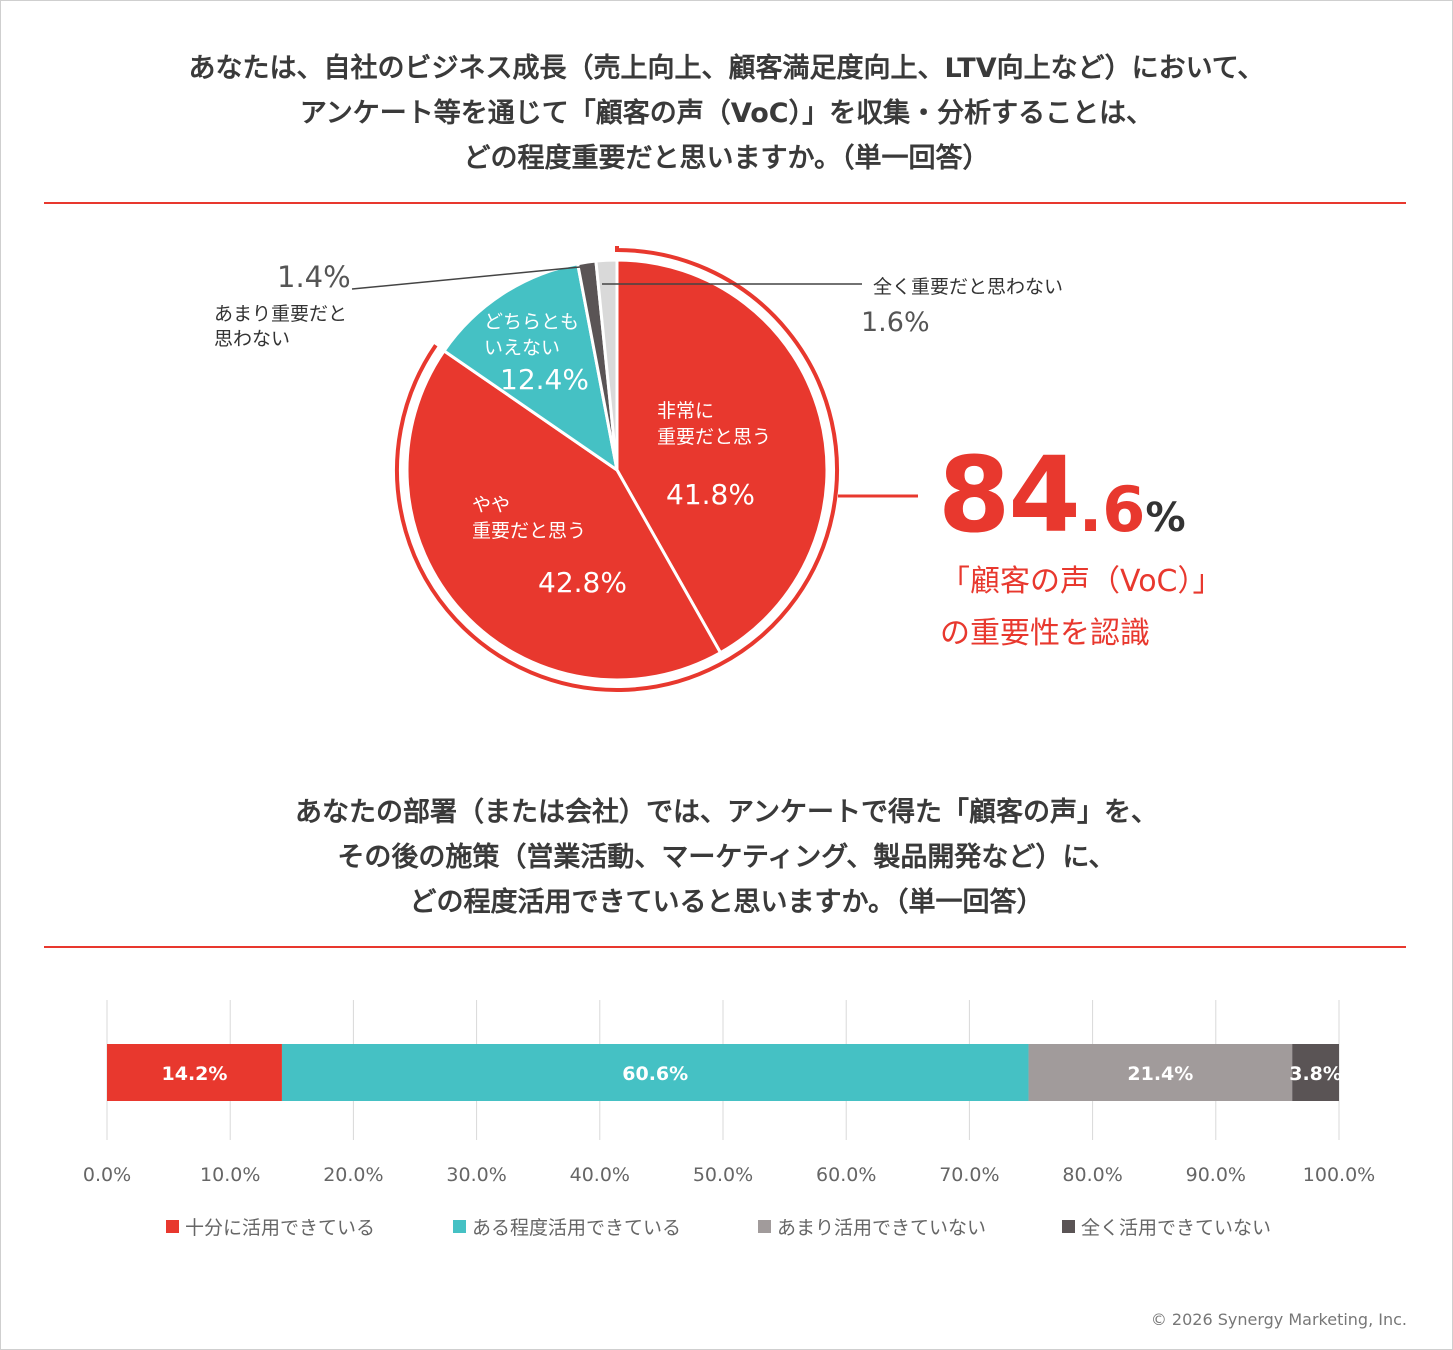  I want to click on legend-item-full: 十分に活用できている, so click(270, 1226).